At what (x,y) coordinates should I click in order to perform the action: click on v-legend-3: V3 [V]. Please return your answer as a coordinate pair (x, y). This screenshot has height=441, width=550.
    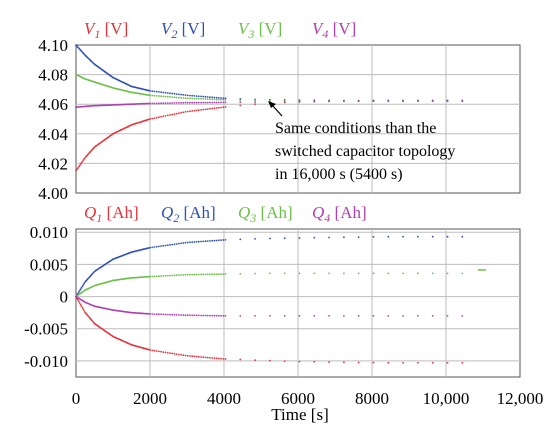
    Looking at the image, I should click on (260, 30).